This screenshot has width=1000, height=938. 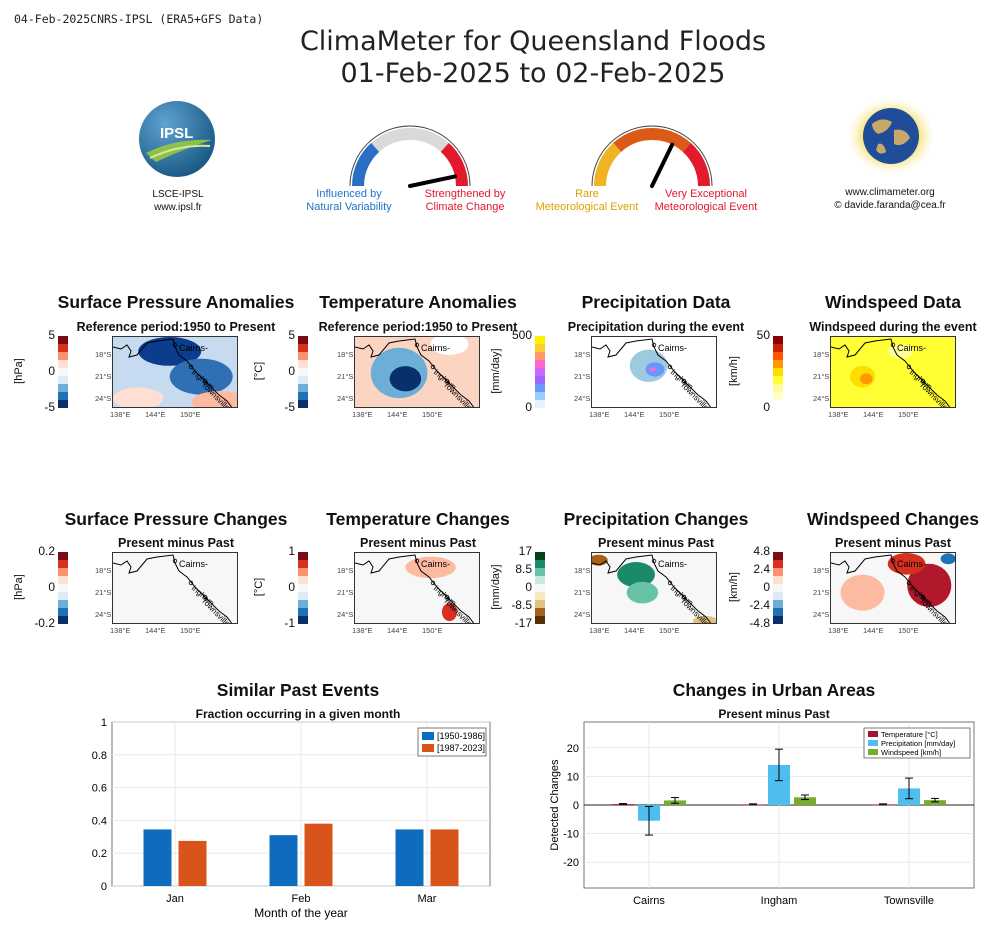 What do you see at coordinates (178, 194) in the screenshot?
I see `ipsl-line-1: LSCE-IPSL` at bounding box center [178, 194].